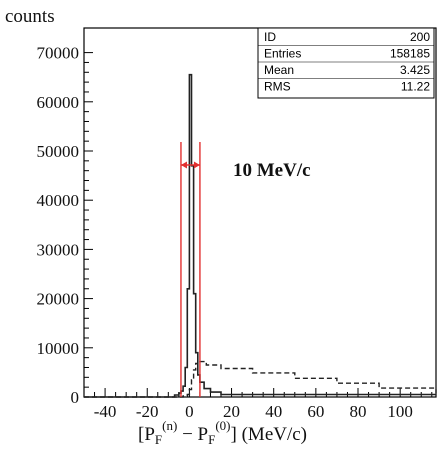 The image size is (438, 449). What do you see at coordinates (58, 299) in the screenshot?
I see `y-tick-label: 20000` at bounding box center [58, 299].